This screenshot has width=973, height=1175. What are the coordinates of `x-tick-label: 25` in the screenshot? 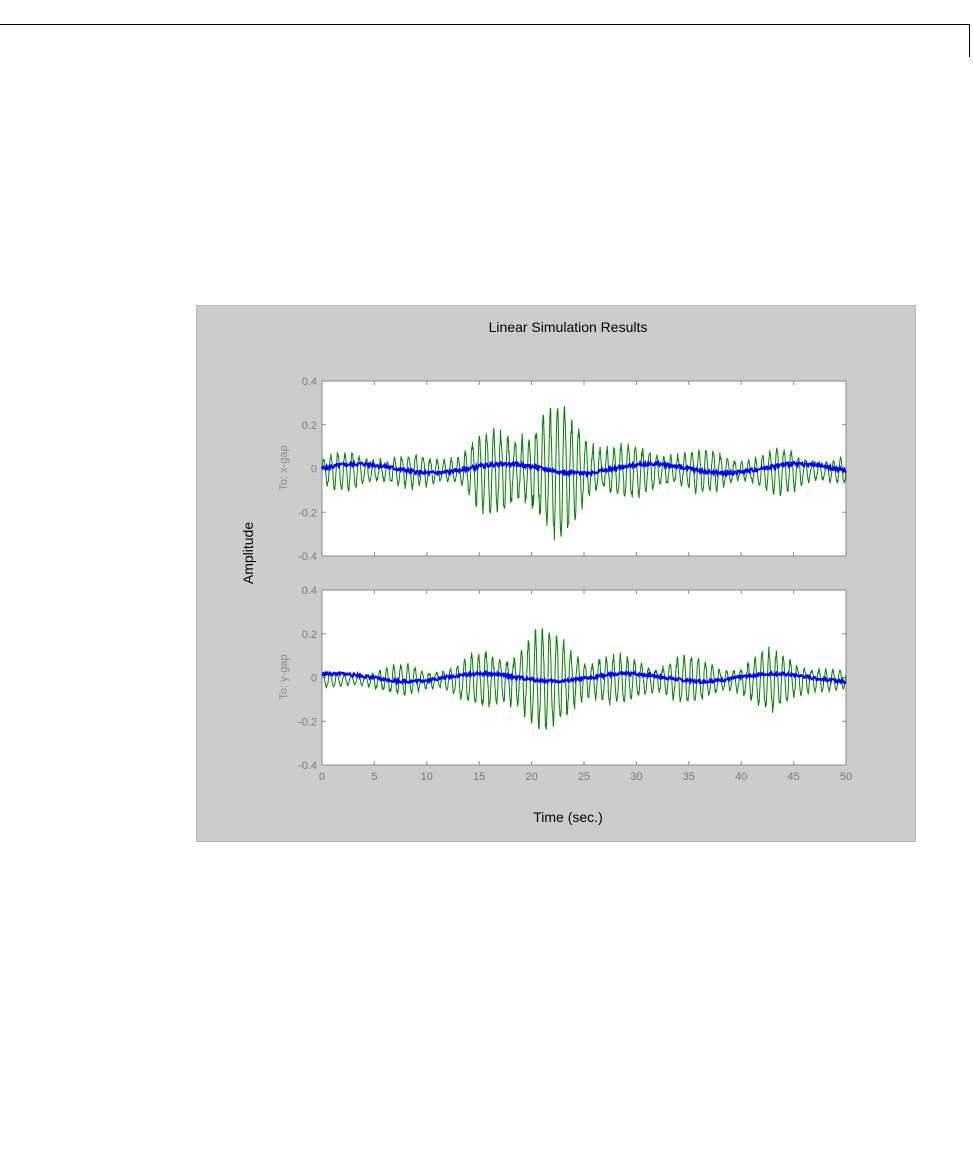 It's located at (584, 777).